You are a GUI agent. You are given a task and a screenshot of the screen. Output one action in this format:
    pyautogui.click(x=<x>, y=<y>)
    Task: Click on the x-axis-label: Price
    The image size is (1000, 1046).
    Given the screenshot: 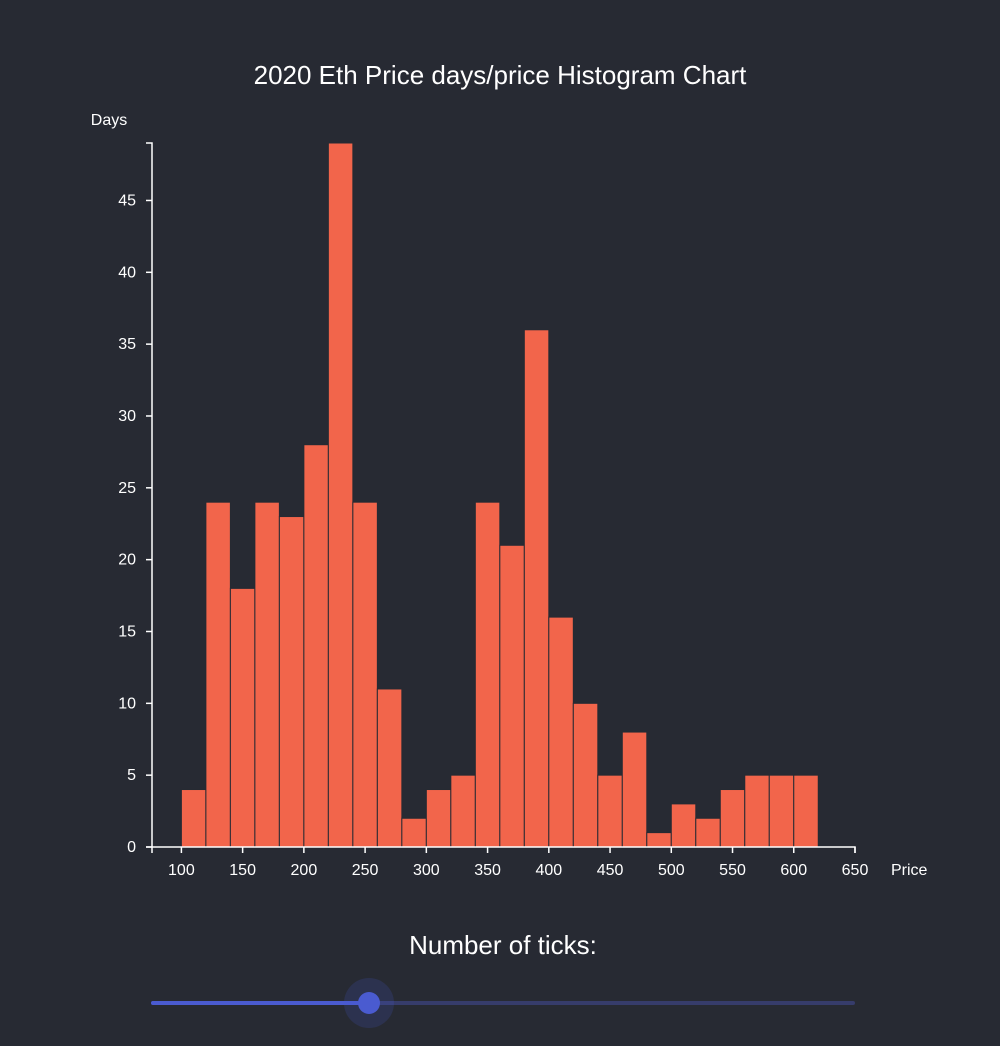 What is the action you would take?
    pyautogui.click(x=909, y=870)
    